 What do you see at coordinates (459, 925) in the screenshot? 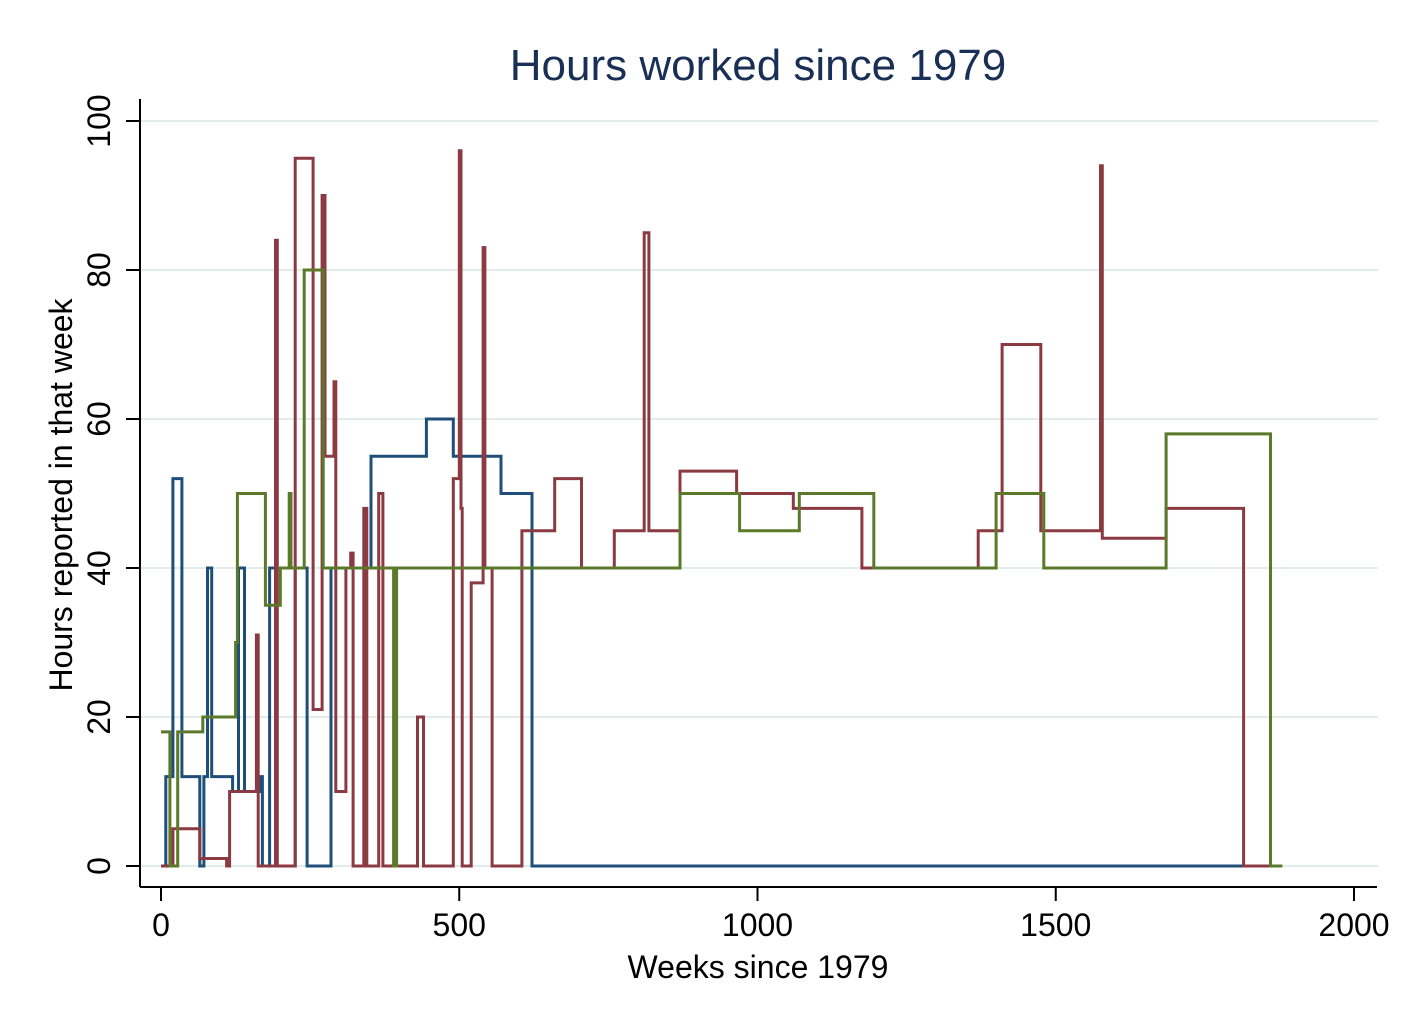
I see `x-tick-label-500: 500` at bounding box center [459, 925].